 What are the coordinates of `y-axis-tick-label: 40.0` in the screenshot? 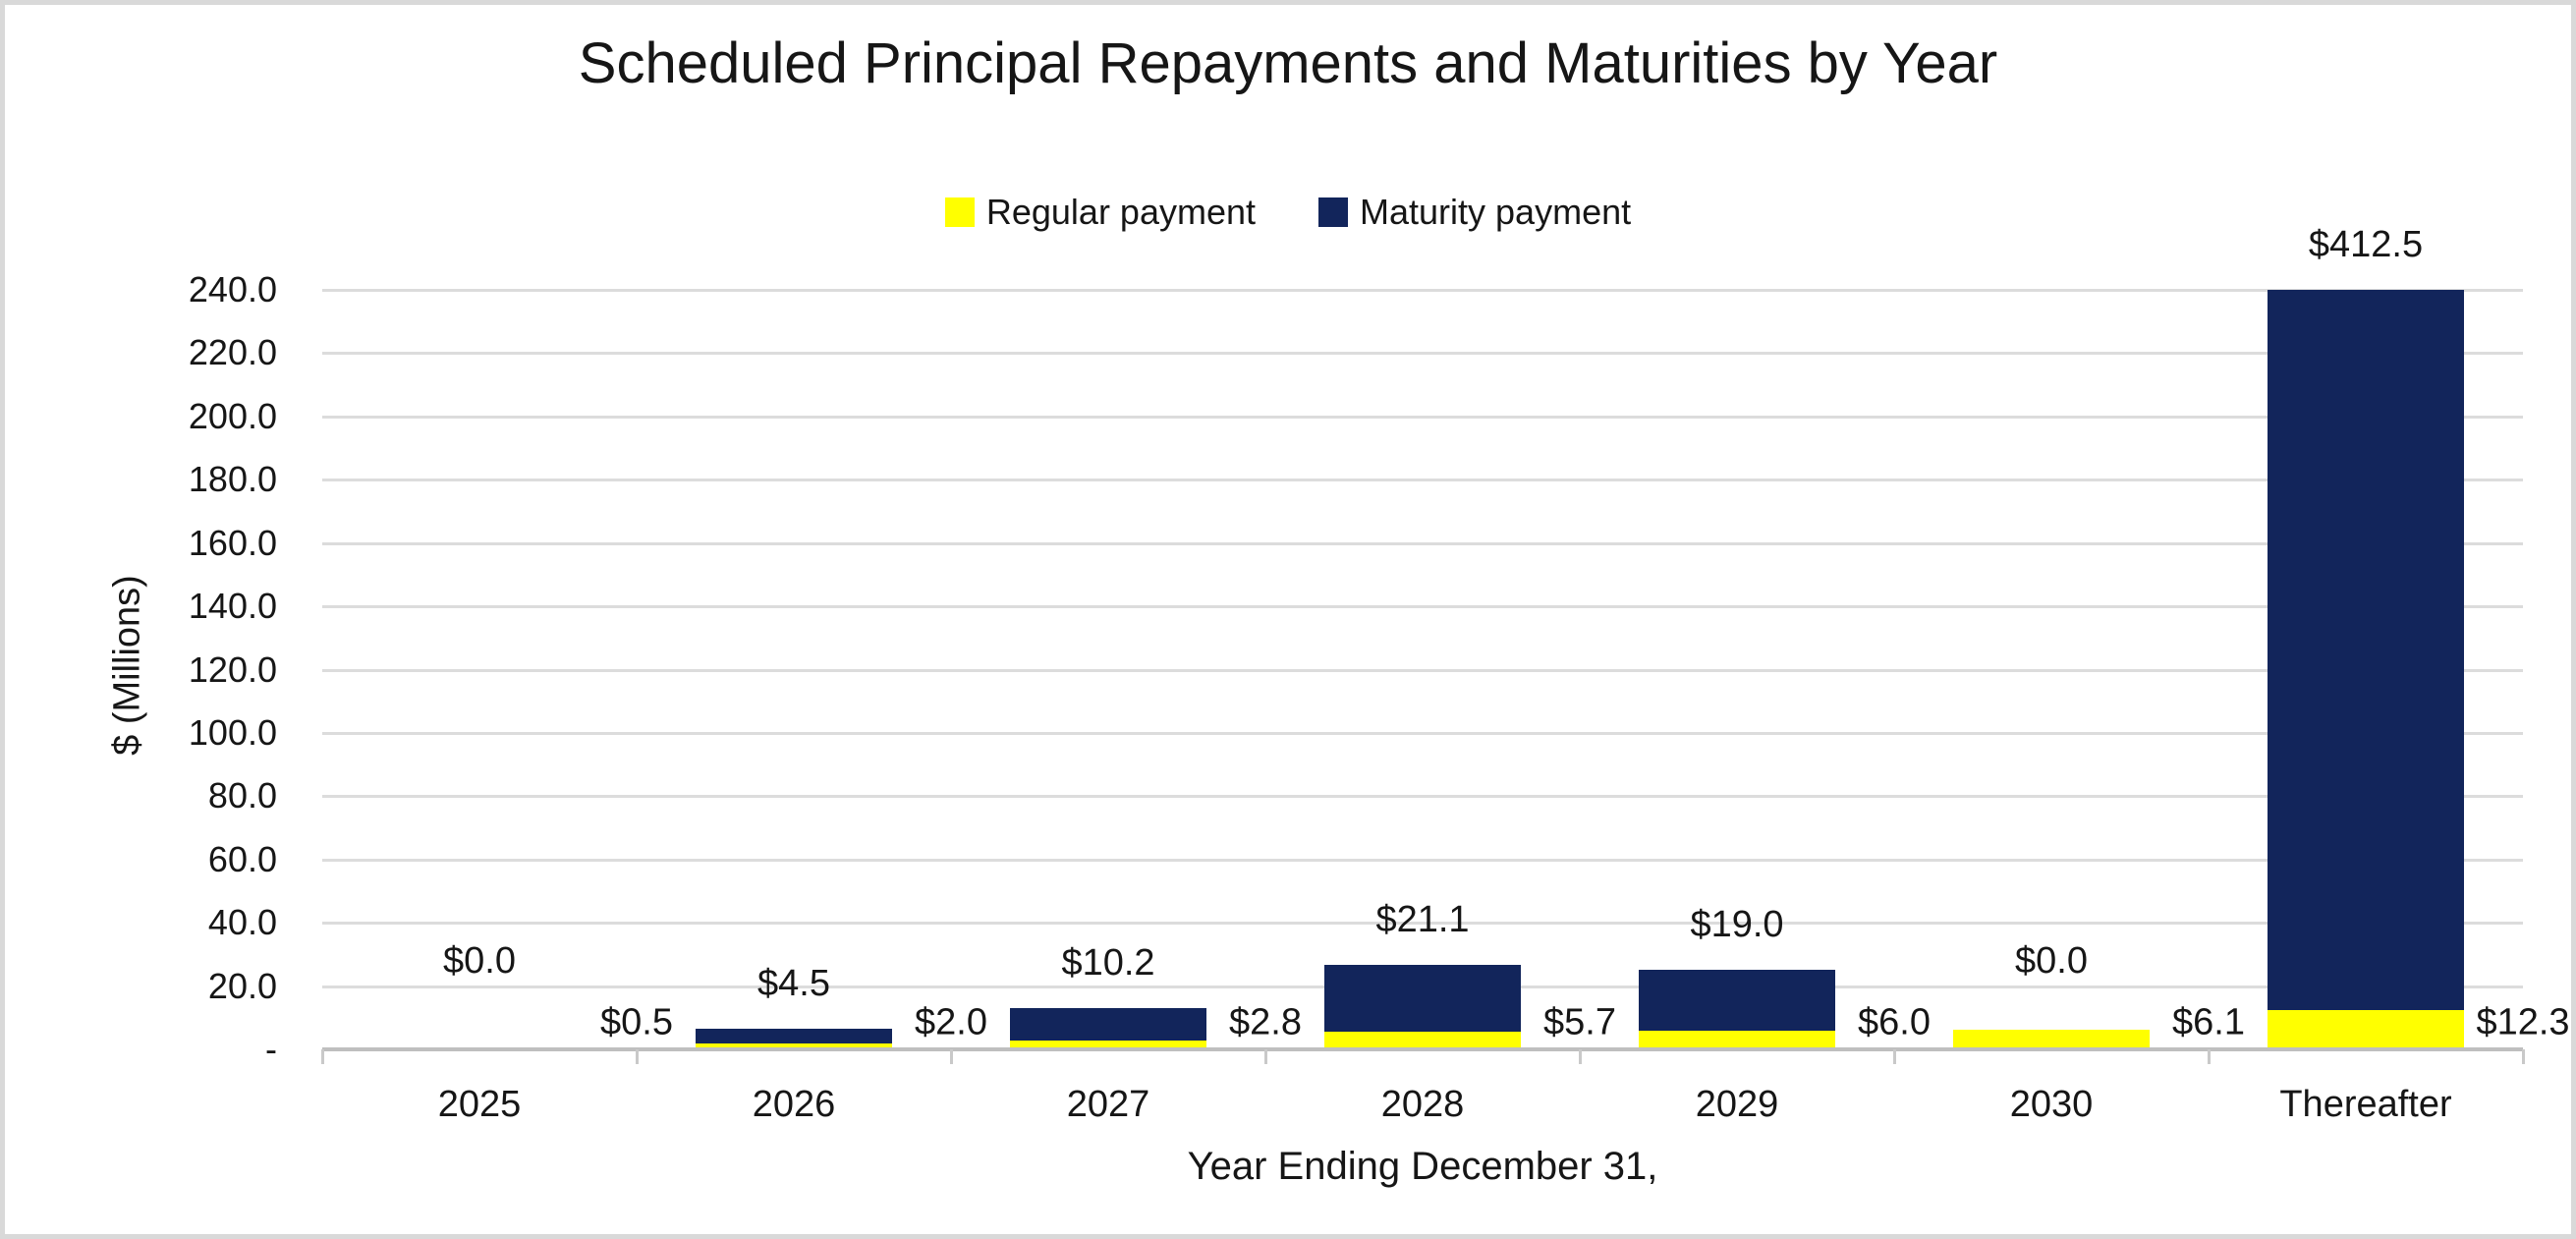 It's located at (242, 922).